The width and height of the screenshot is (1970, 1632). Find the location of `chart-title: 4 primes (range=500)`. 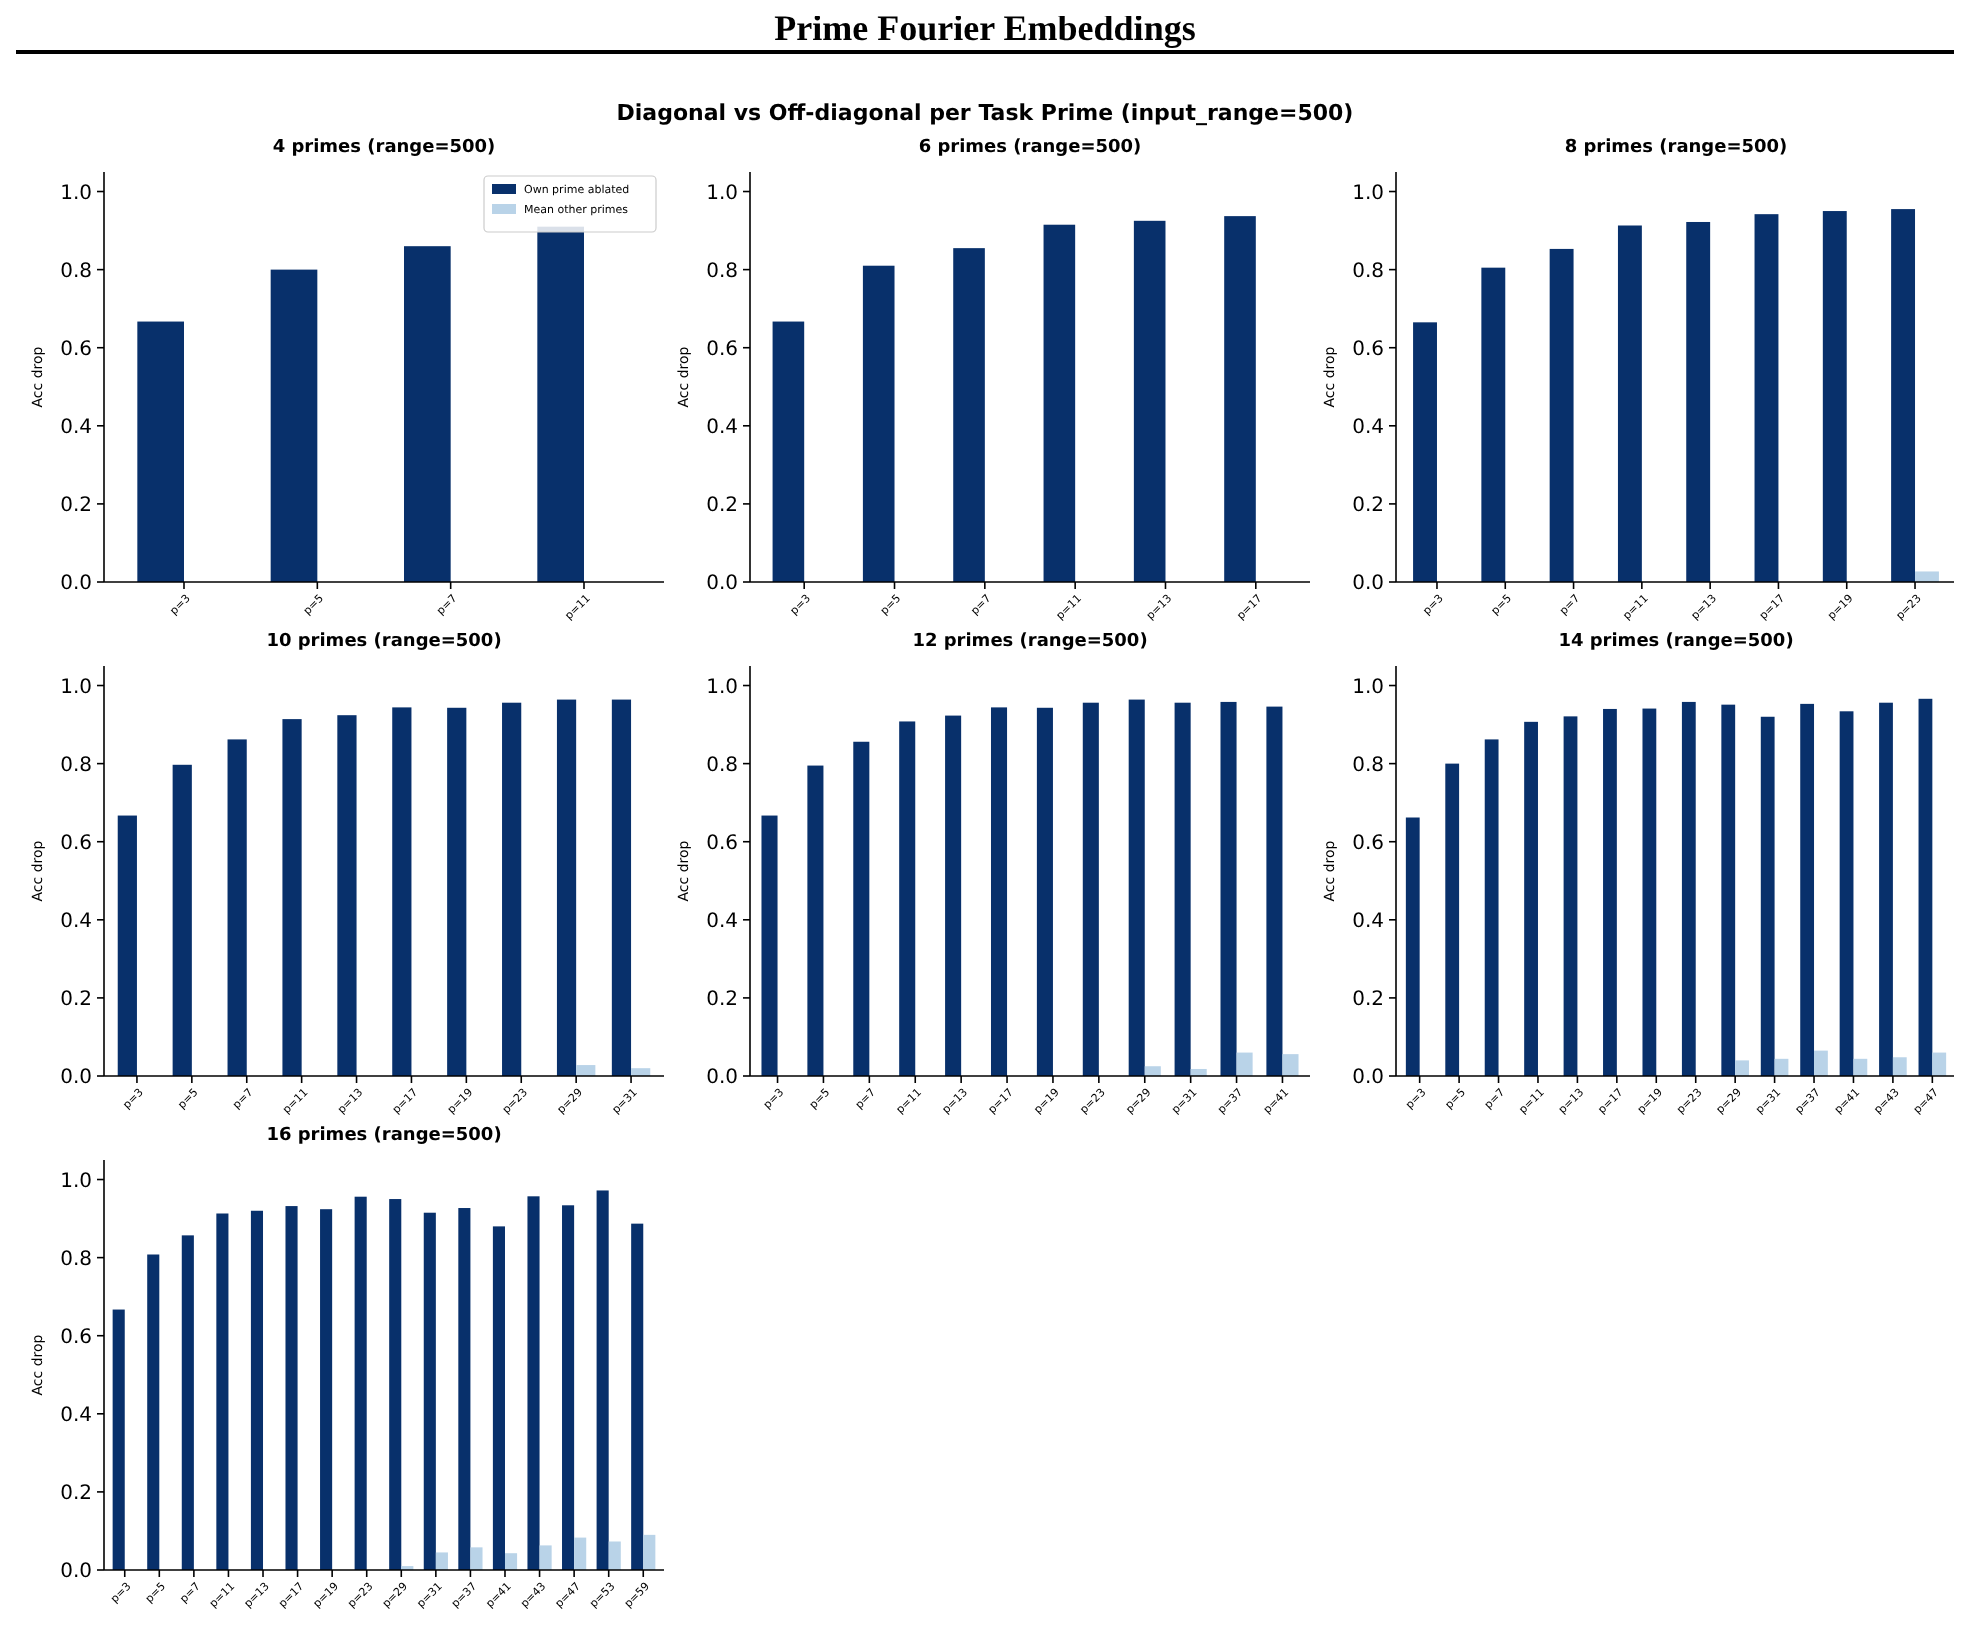

chart-title: 4 primes (range=500) is located at coordinates (384, 148).